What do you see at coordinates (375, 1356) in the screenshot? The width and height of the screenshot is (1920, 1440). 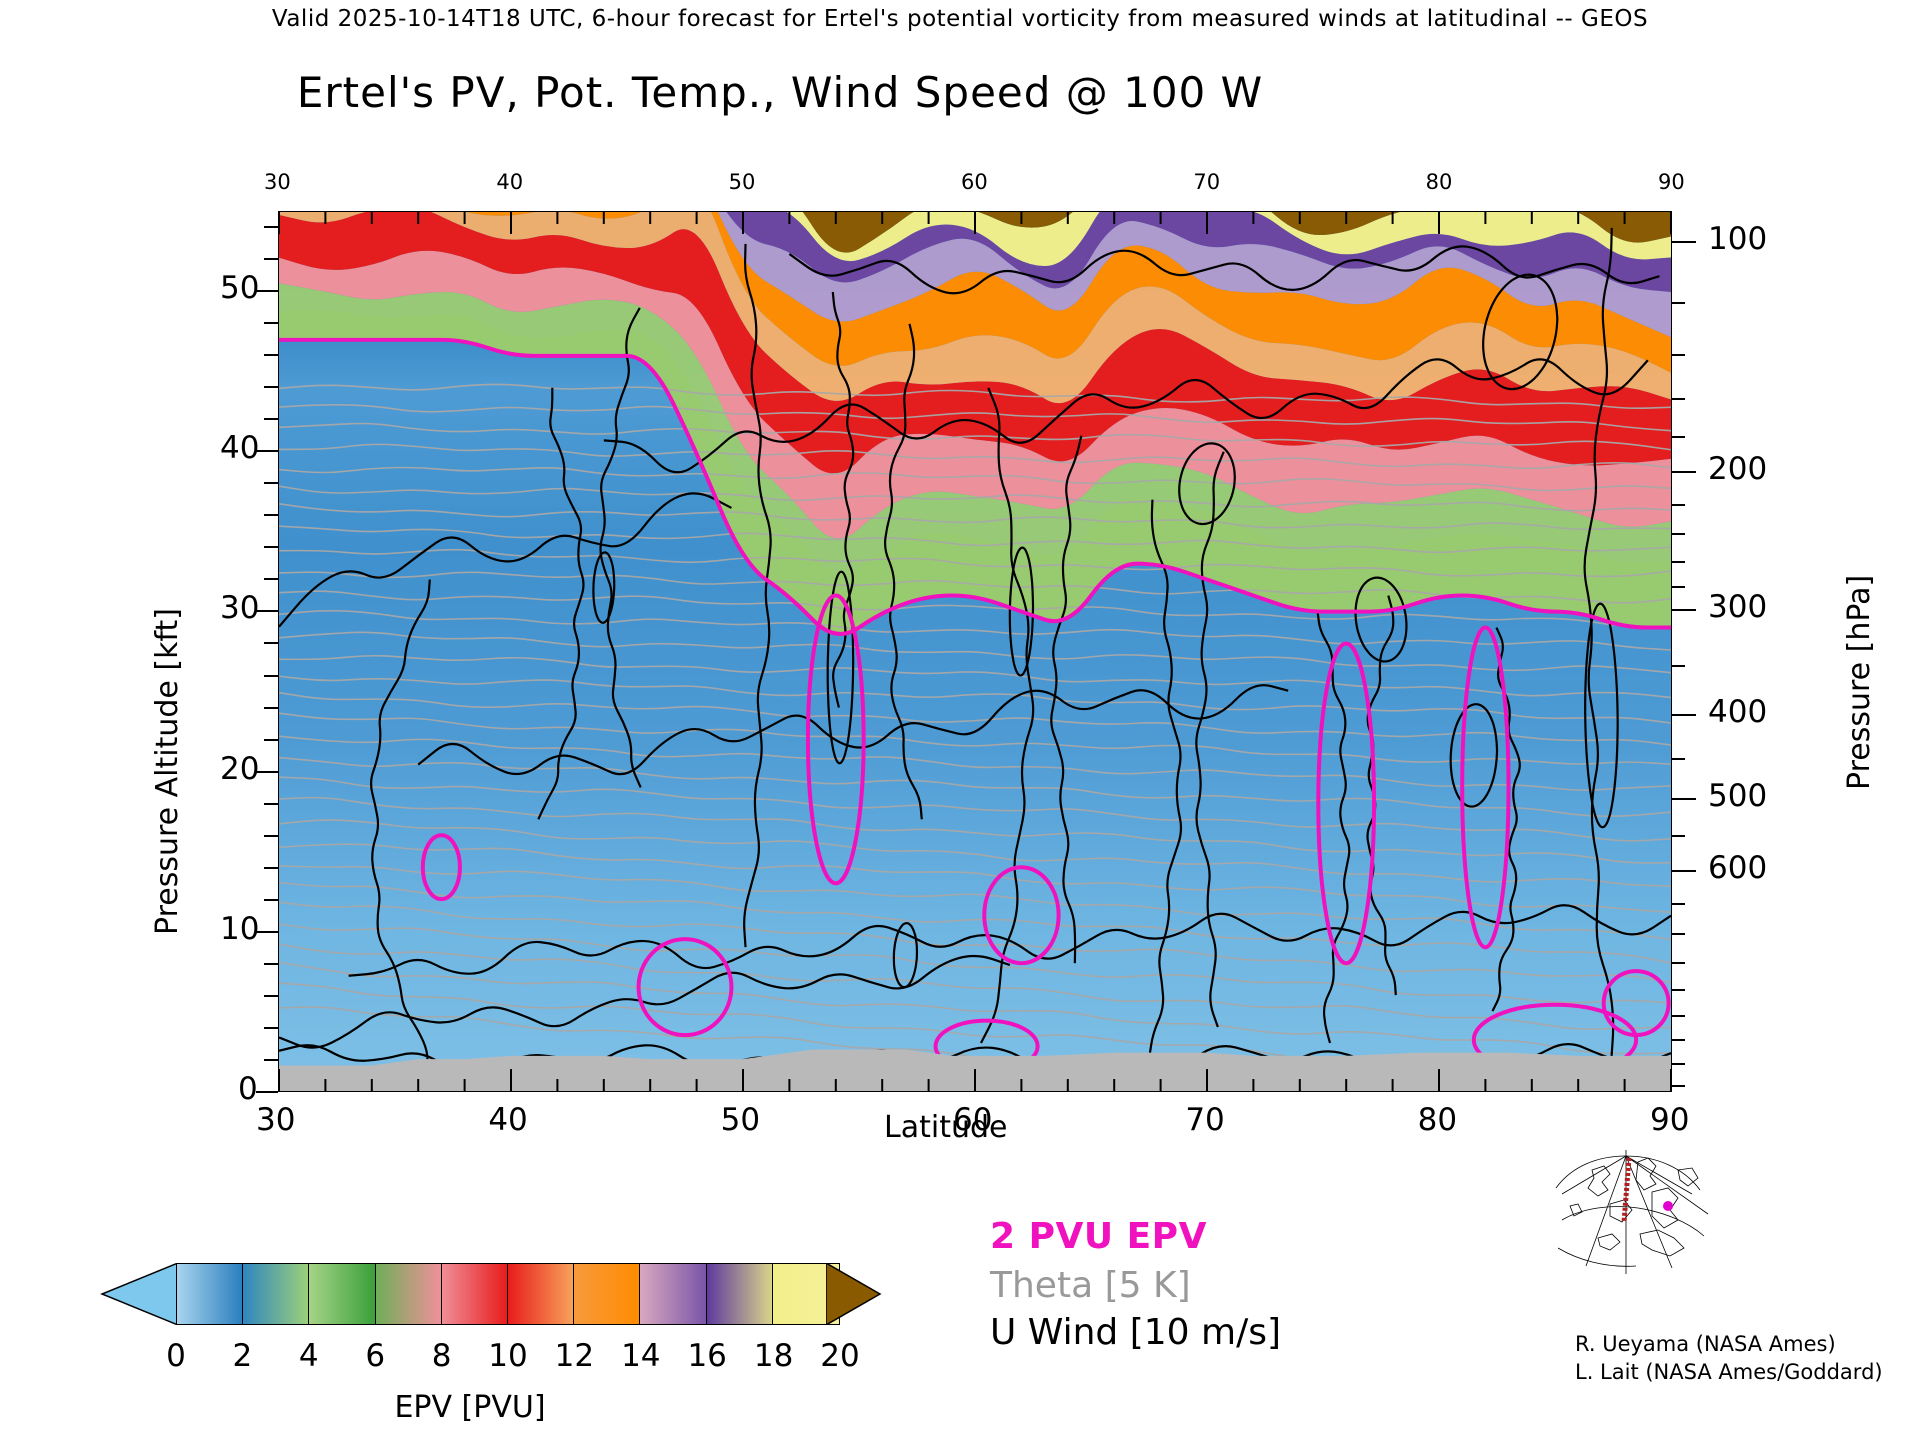 I see `colorbar-tick-6: 6` at bounding box center [375, 1356].